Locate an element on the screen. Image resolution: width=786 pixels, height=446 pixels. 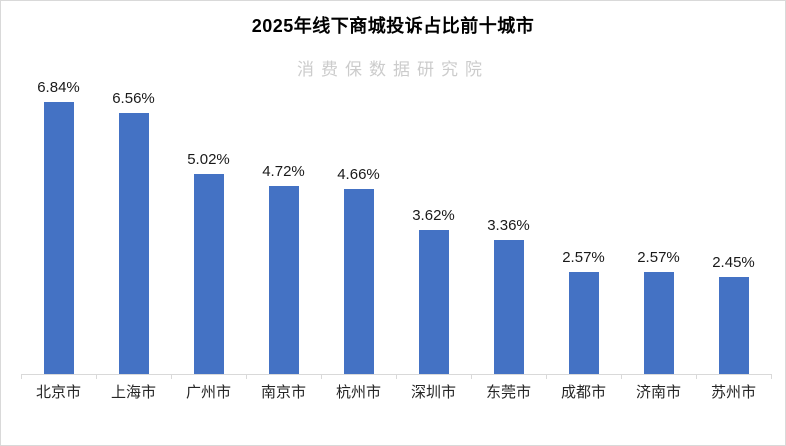
x-axis-labels: 北京市 上海市 广州市 南京市 杭州市 深圳市 东莞市 成都市 济南市 苏州市 is located at coordinates (396, 391).